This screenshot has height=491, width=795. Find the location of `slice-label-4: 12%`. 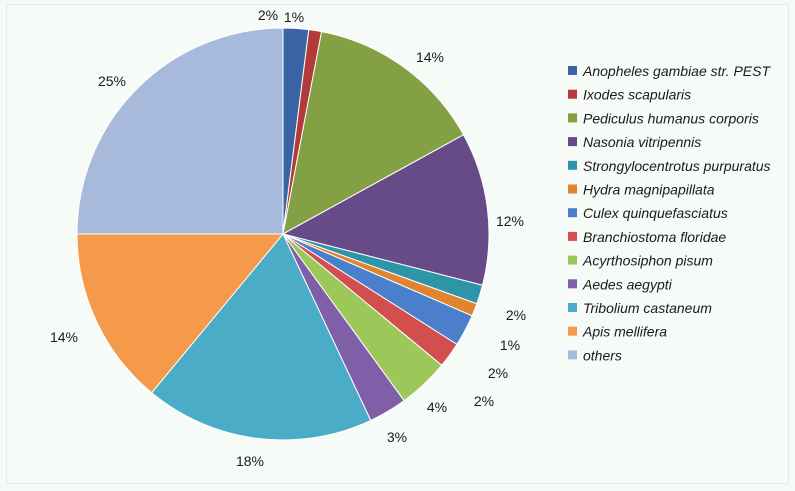

slice-label-4: 12% is located at coordinates (510, 221).